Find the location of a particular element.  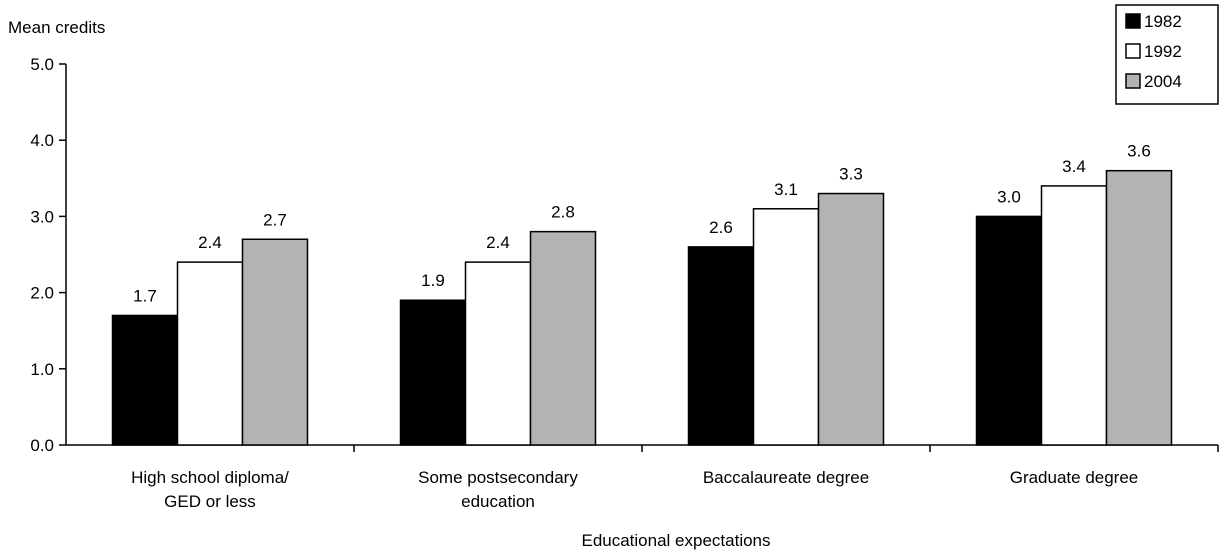

y-tick-label: 2.0 is located at coordinates (42, 293).